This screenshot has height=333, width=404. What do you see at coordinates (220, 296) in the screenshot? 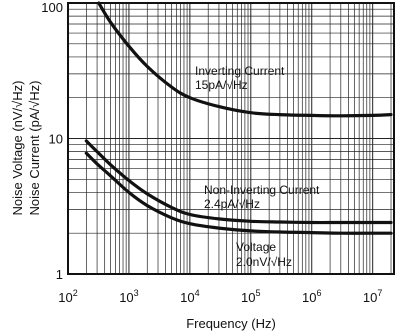
I see `x-tick-labels: 102103104105106107108` at bounding box center [220, 296].